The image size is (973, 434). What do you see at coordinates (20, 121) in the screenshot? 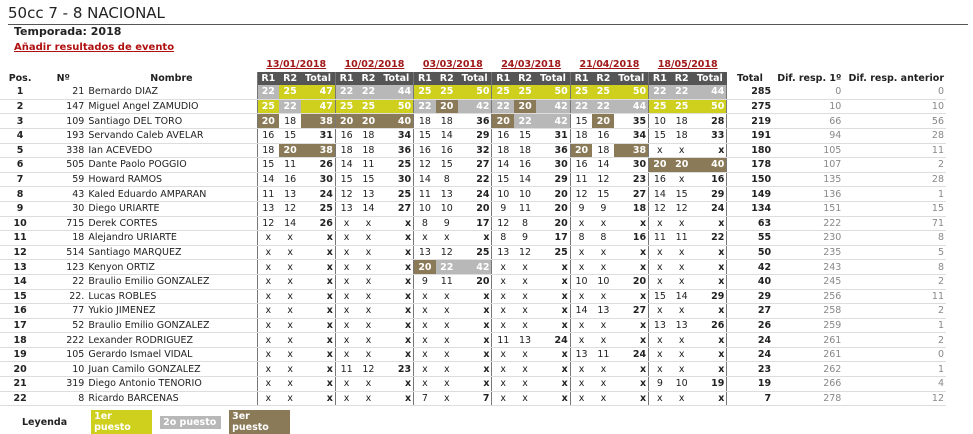
I see `position: 3` at bounding box center [20, 121].